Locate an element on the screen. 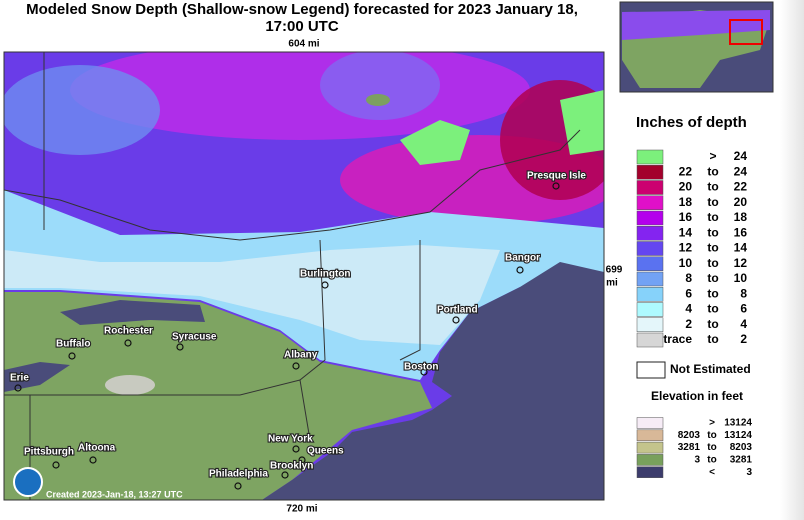  created-note: Created 2023-Jan-18, 13:27 UTC is located at coordinates (114, 494).